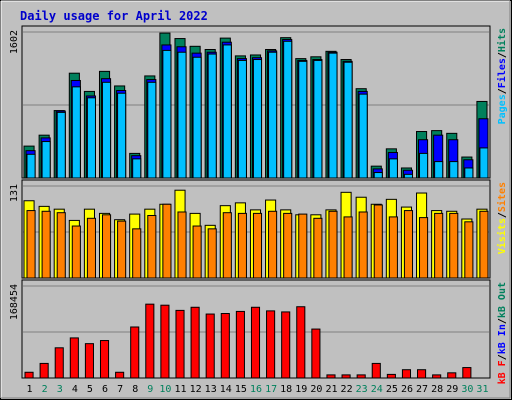 This screenshot has height=400, width=512. I want to click on x-label-day-23: 23, so click(362, 389).